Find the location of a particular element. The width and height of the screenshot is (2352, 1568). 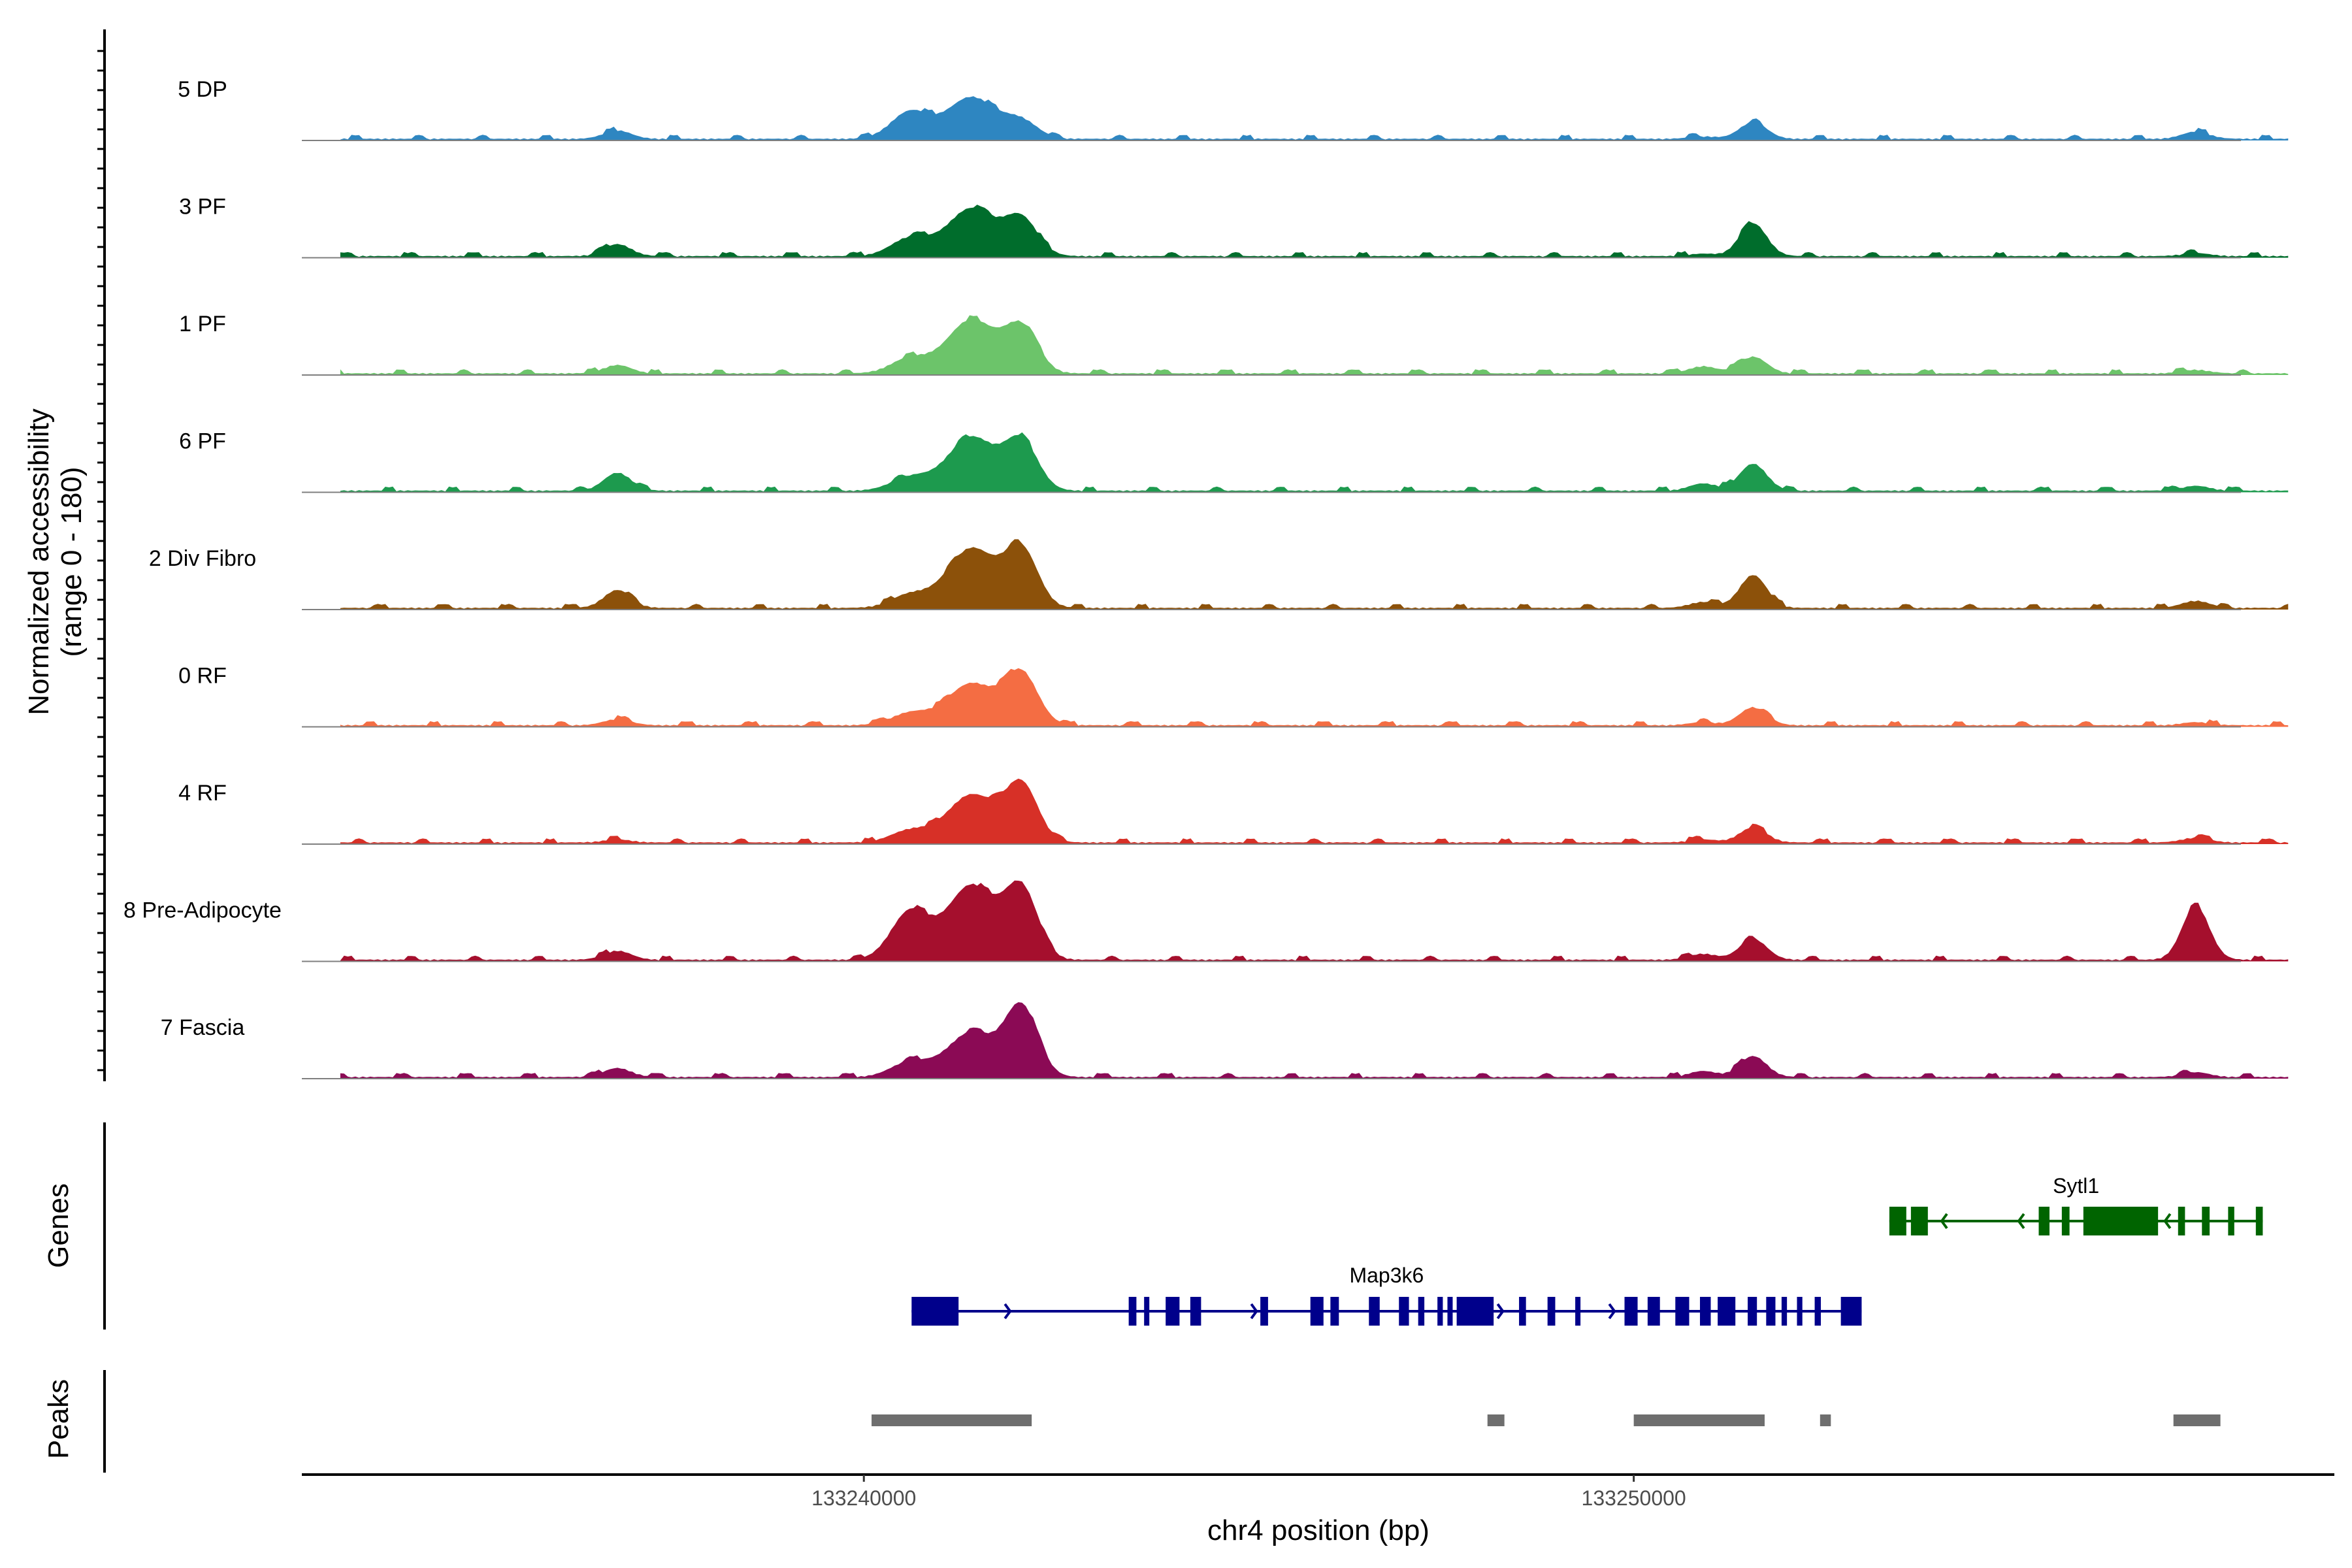

track-0-rf: 0 RF is located at coordinates (1233, 696).